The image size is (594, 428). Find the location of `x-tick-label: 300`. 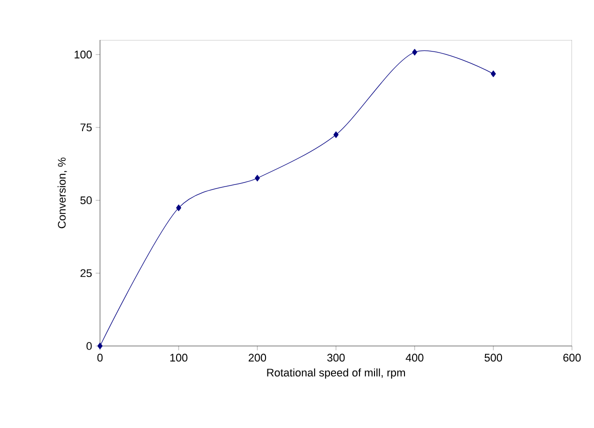

x-tick-label: 300 is located at coordinates (336, 358).